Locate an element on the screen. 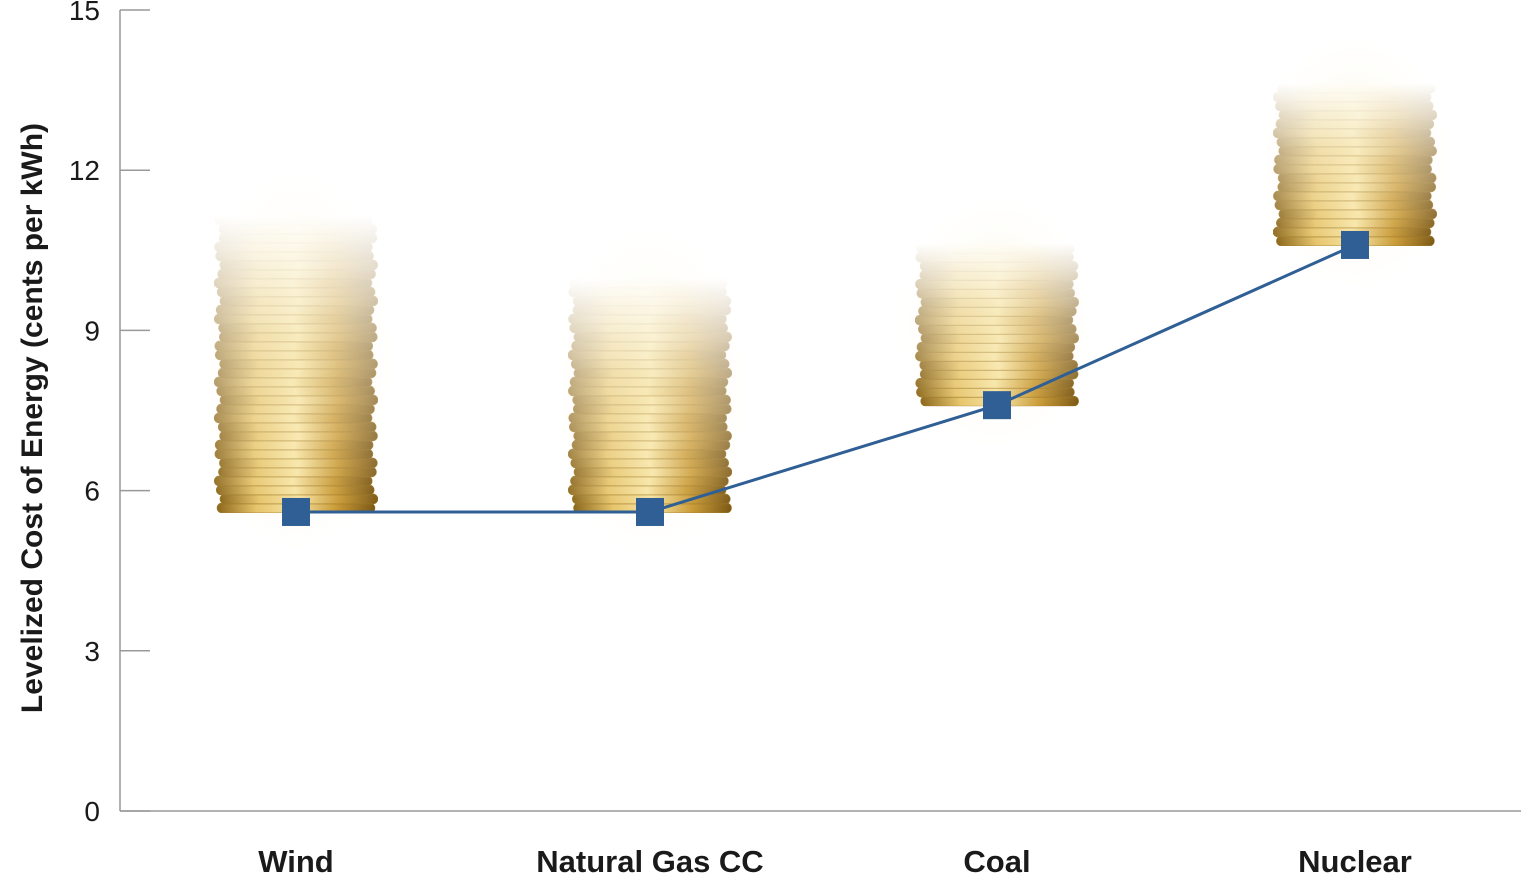  y-tick-label: 3 is located at coordinates (92, 651).